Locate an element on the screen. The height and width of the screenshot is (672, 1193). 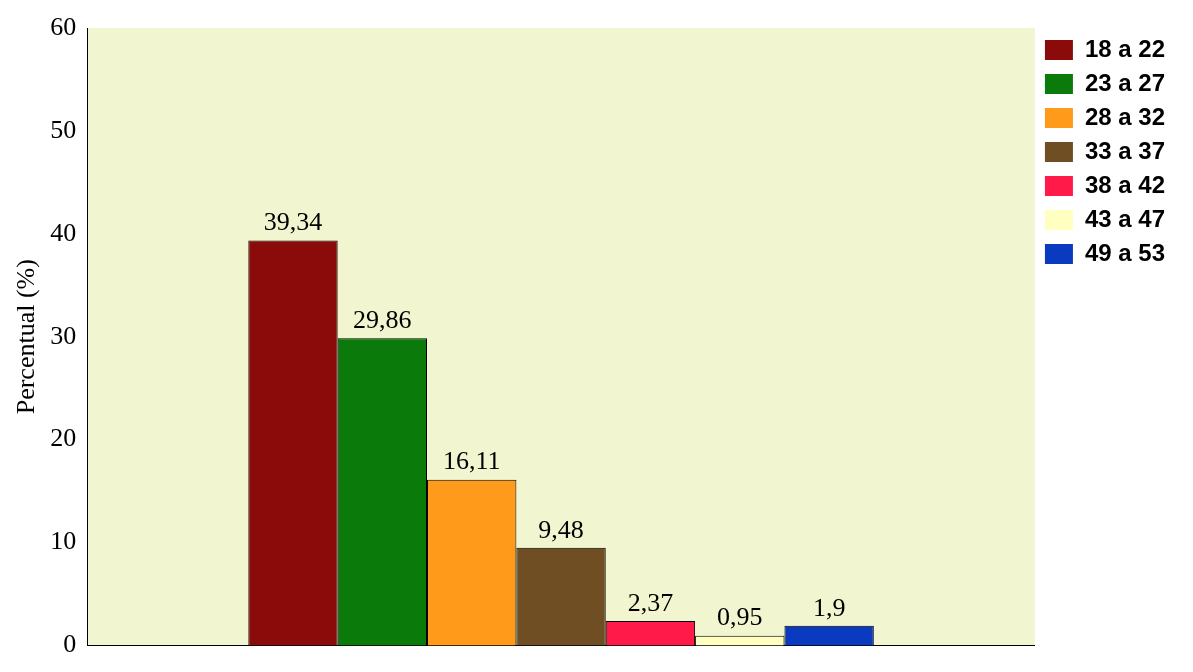
legend-label: 49 a 53 is located at coordinates (1124, 252).